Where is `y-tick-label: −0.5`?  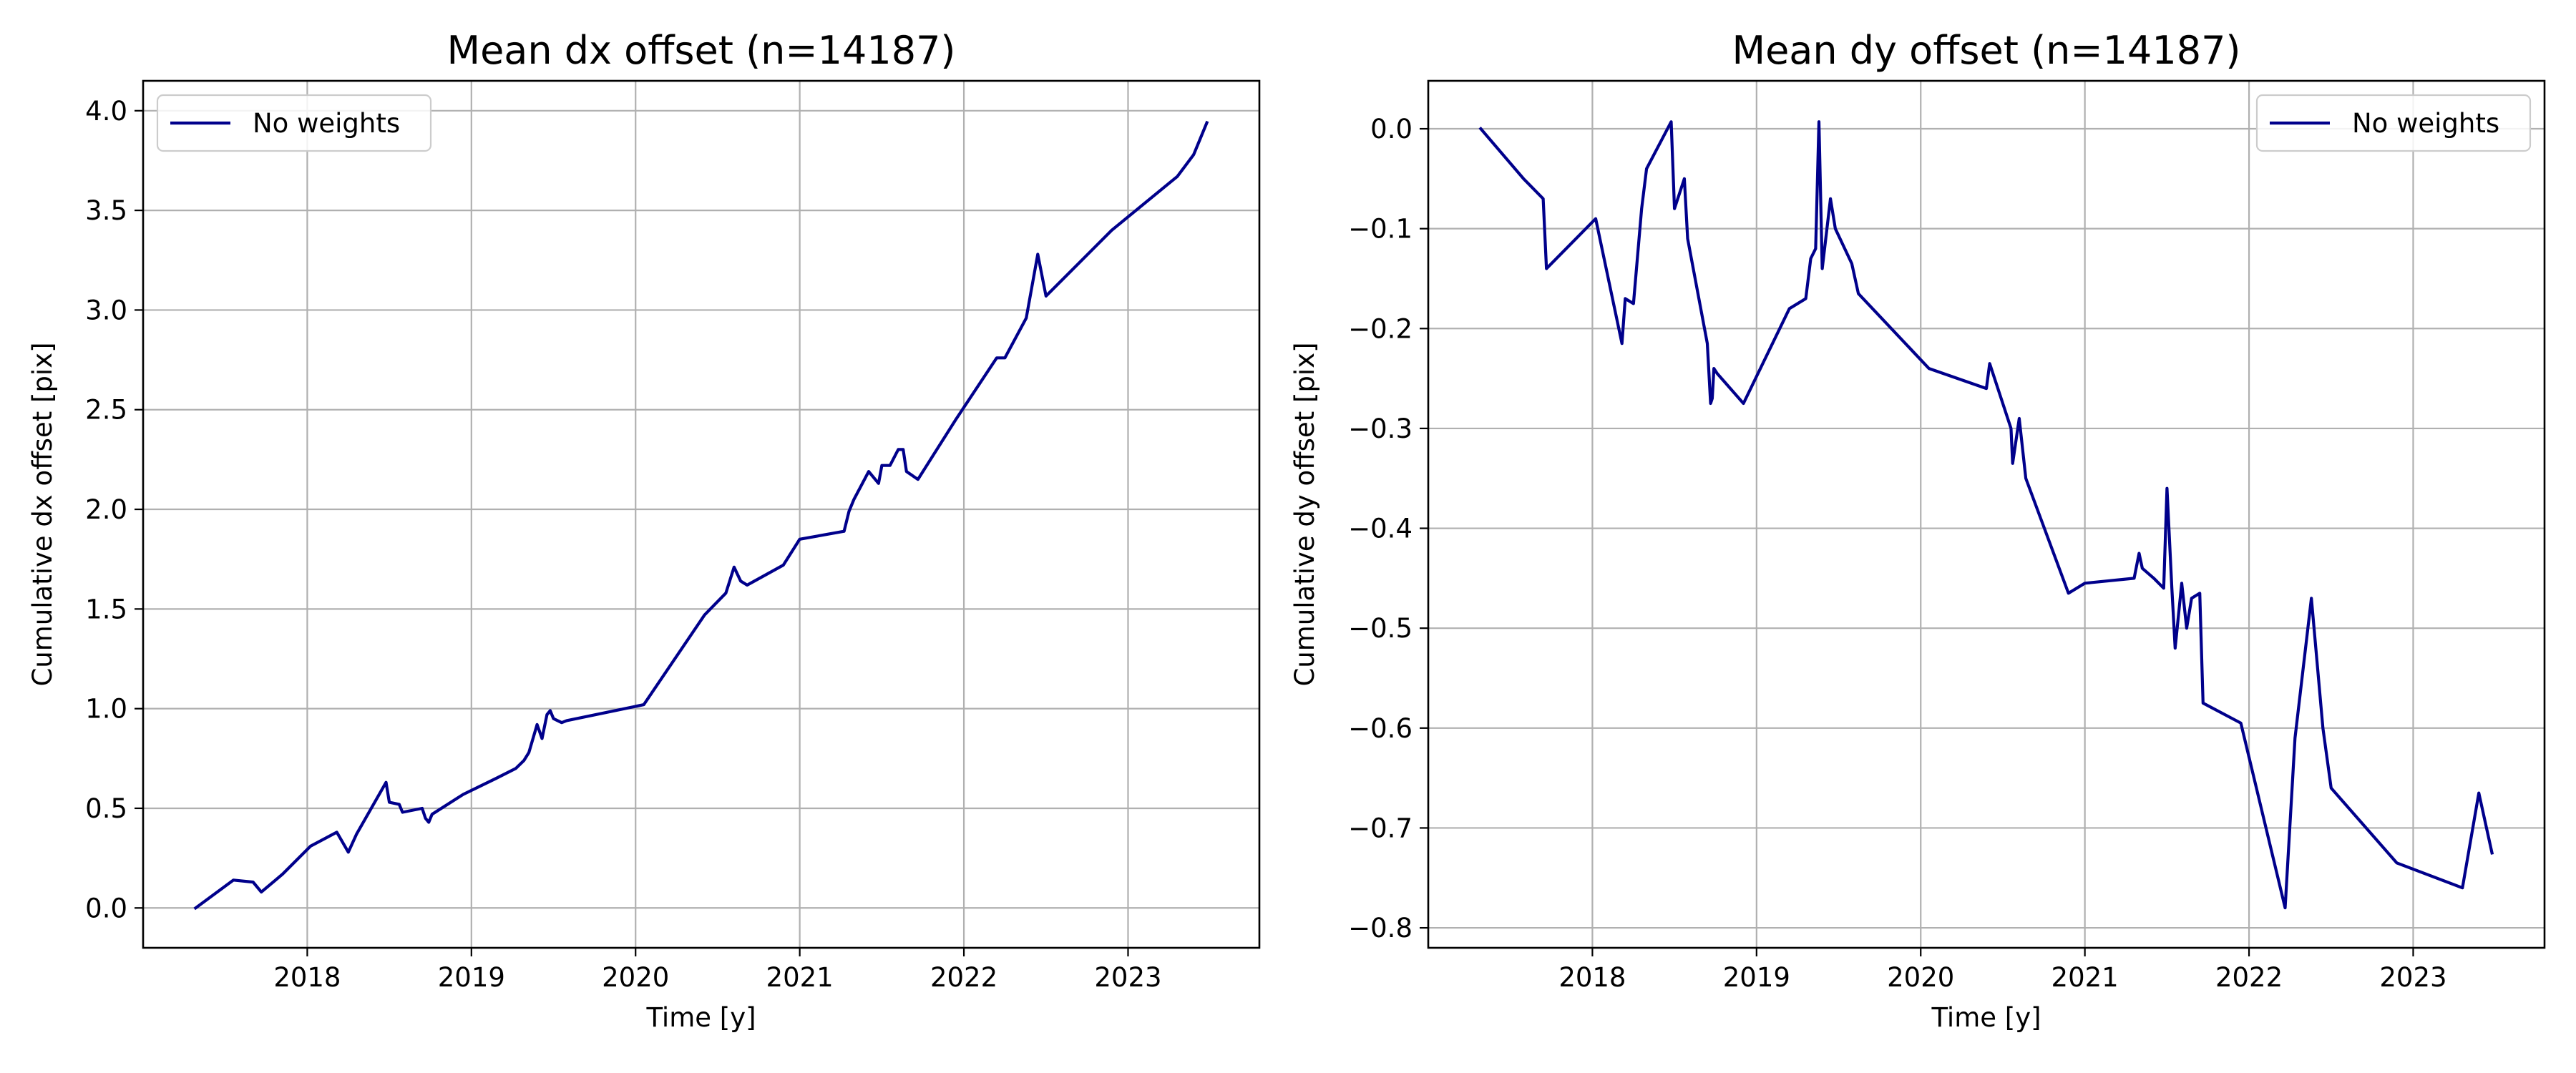
y-tick-label: −0.5 is located at coordinates (1380, 628).